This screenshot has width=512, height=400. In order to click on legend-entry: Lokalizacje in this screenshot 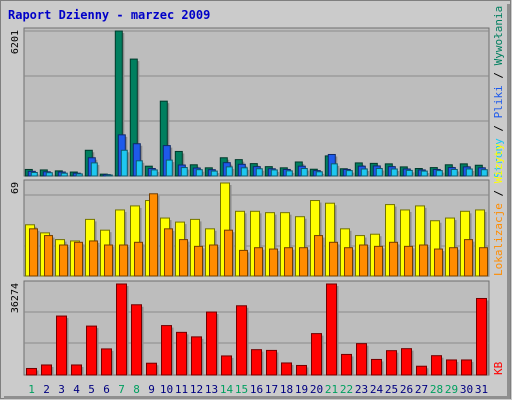, I will do `click(498, 239)`.